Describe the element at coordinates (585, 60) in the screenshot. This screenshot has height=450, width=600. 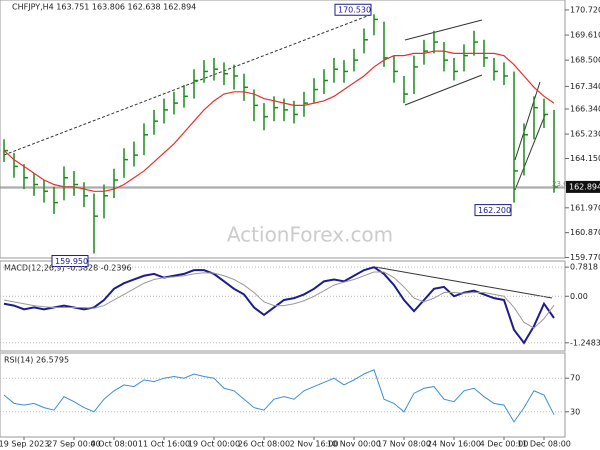
I see `y-tick-label: 168.500` at that location.